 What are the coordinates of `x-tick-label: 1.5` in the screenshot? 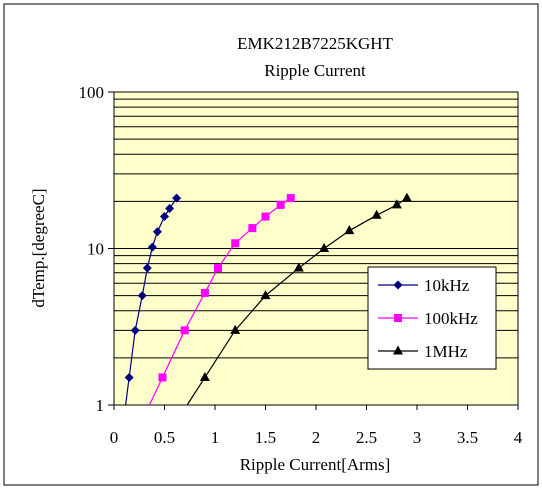 It's located at (265, 437).